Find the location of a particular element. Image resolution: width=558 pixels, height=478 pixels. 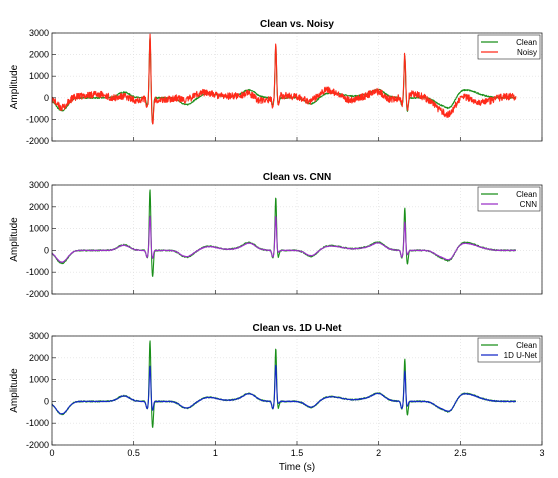

x-axis-label: Time (s) is located at coordinates (297, 467).